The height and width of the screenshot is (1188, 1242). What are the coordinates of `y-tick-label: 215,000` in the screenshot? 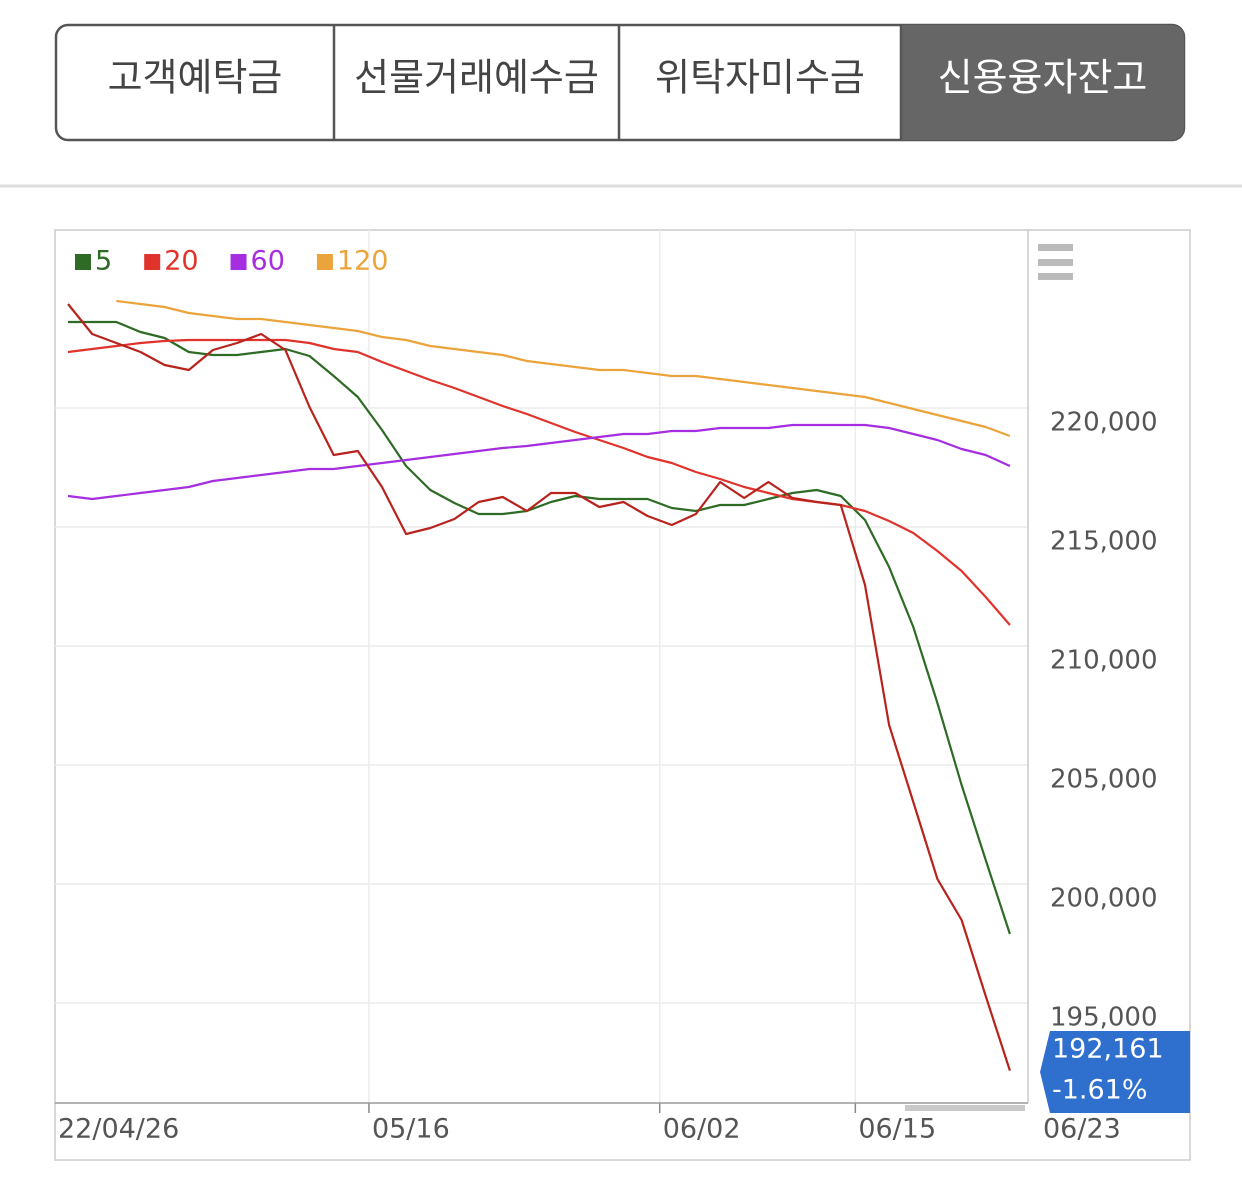 It's located at (1104, 542).